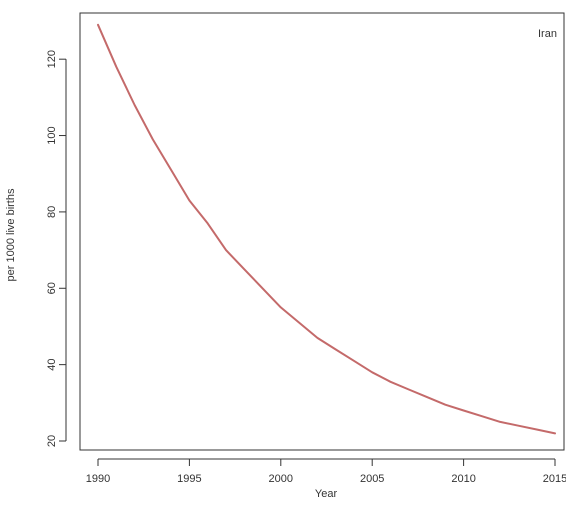 The height and width of the screenshot is (525, 566). I want to click on y-axis-label: per 1000 live births, so click(11, 234).